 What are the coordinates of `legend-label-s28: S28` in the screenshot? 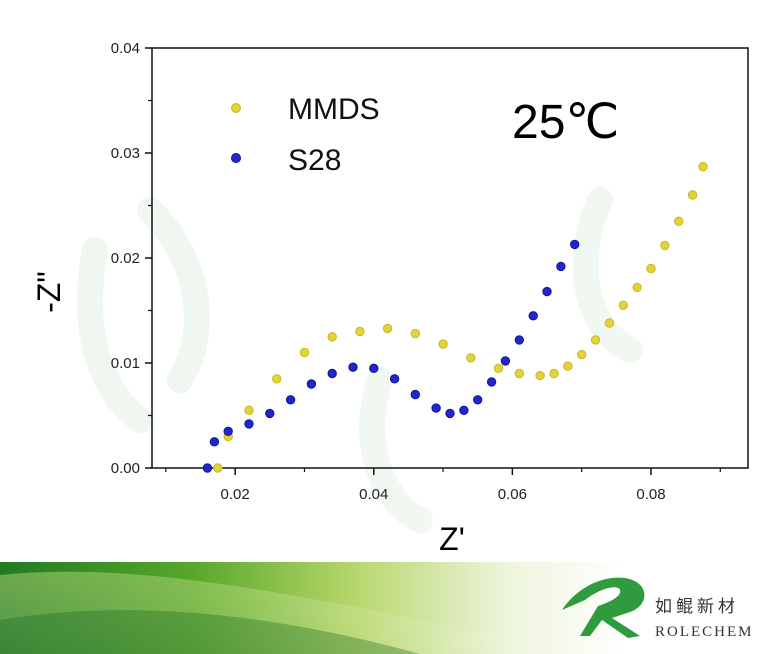 It's located at (314, 160).